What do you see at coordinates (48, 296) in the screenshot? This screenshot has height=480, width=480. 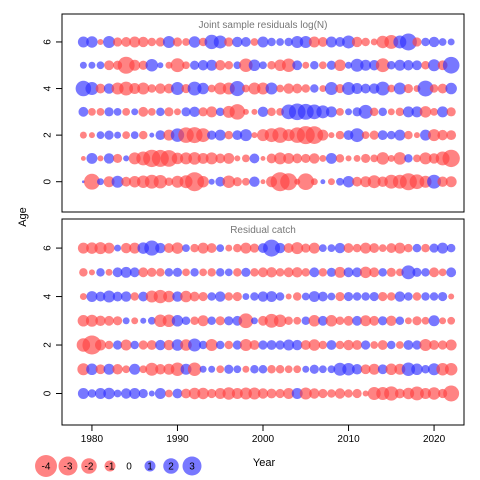 I see `y-tick-label: 4` at bounding box center [48, 296].